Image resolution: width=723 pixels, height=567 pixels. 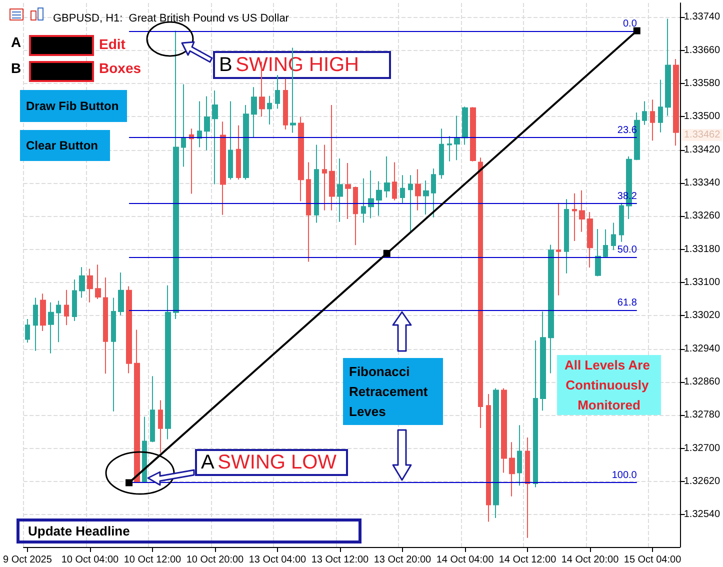 I want to click on annotation: Edit, so click(x=112, y=44).